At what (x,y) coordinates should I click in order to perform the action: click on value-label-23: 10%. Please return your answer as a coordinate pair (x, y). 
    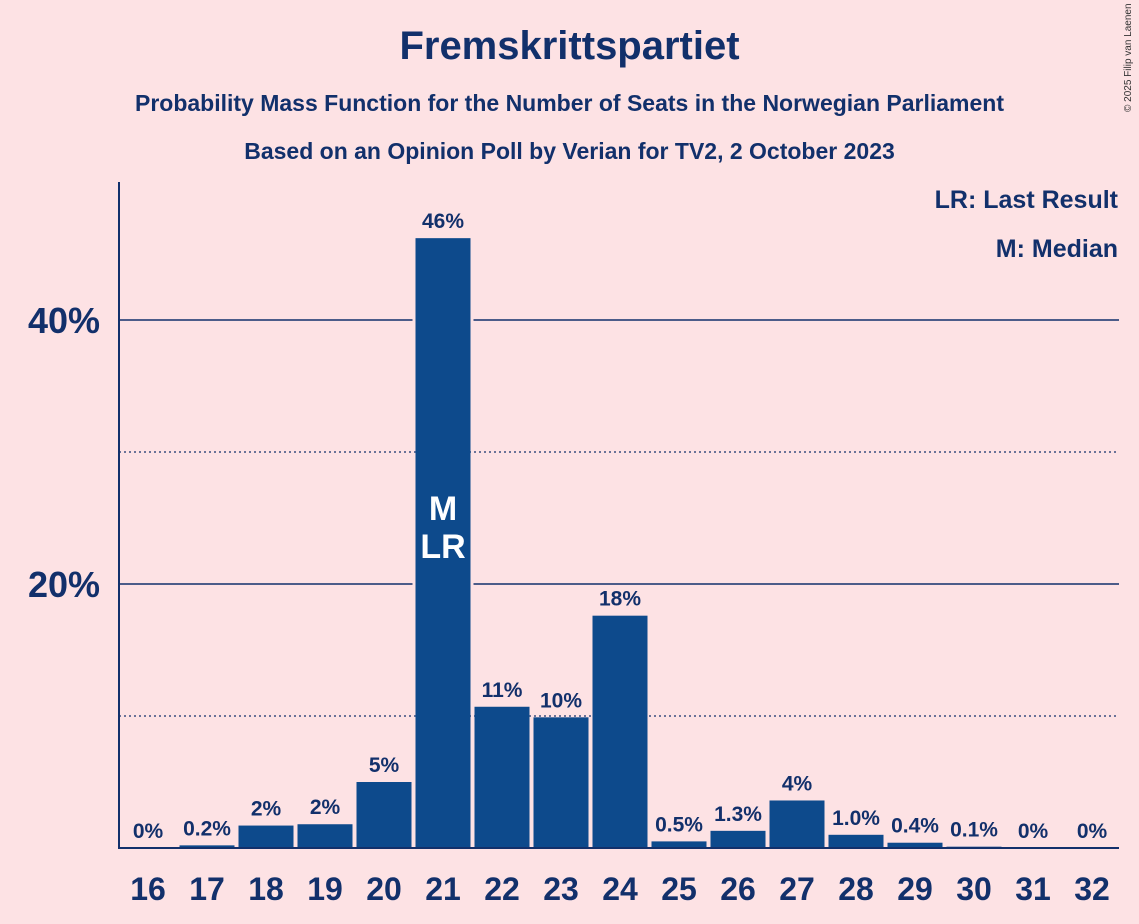
    Looking at the image, I should click on (561, 700).